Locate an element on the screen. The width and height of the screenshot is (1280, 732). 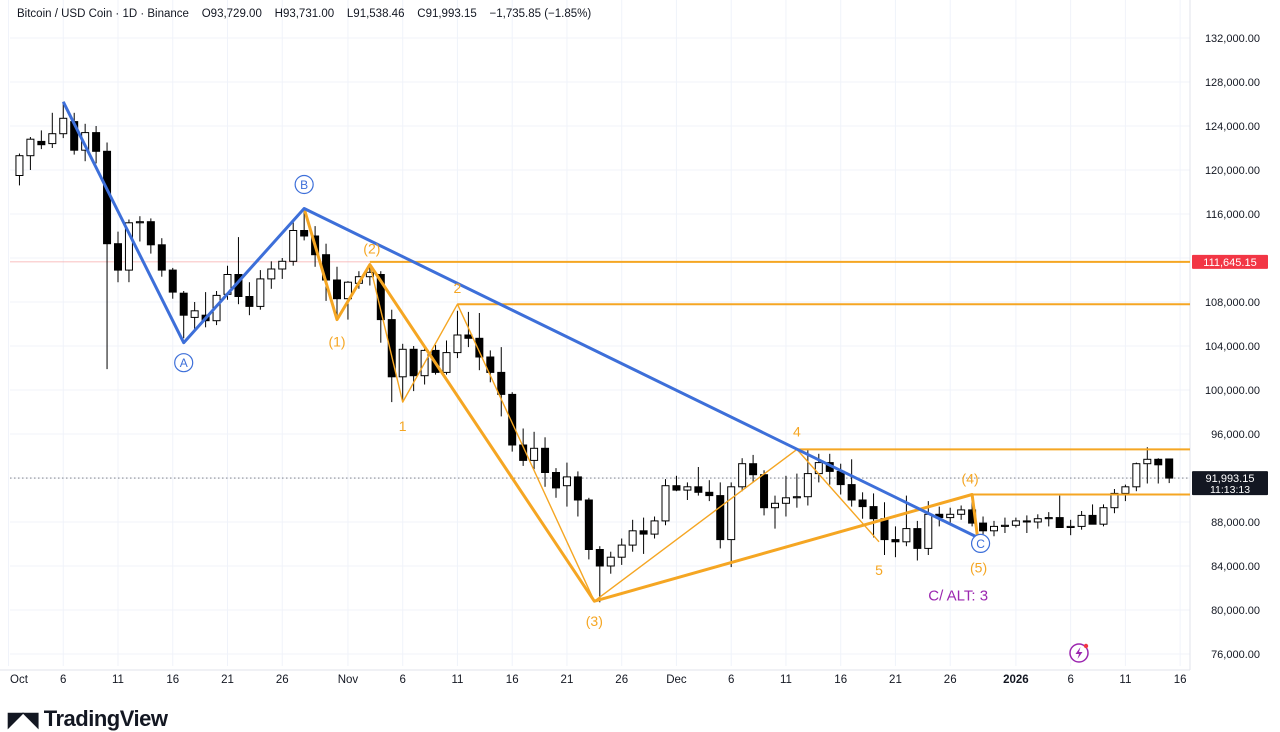
tradingview-logo: ◤◥TradingView is located at coordinates (87, 719).